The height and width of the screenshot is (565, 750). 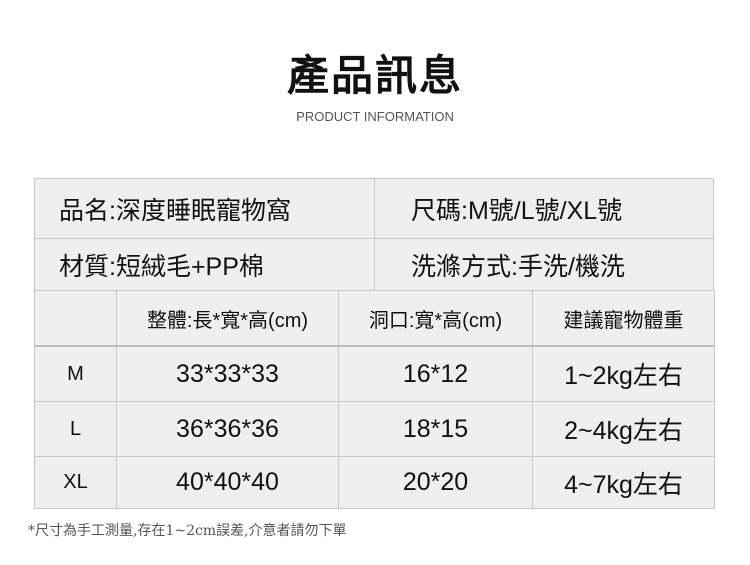 I want to click on table-cell: 16*12, so click(x=435, y=373).